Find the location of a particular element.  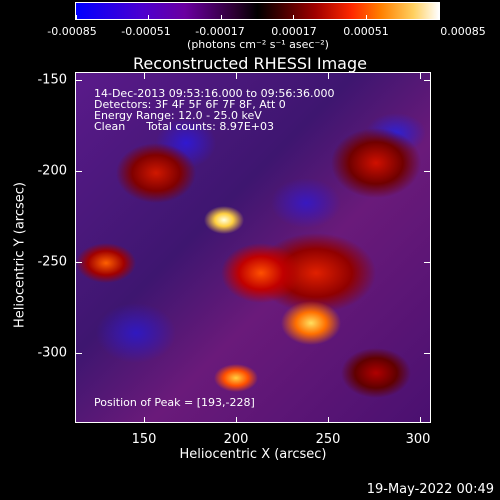

y-tick-label: -150 is located at coordinates (52, 80).